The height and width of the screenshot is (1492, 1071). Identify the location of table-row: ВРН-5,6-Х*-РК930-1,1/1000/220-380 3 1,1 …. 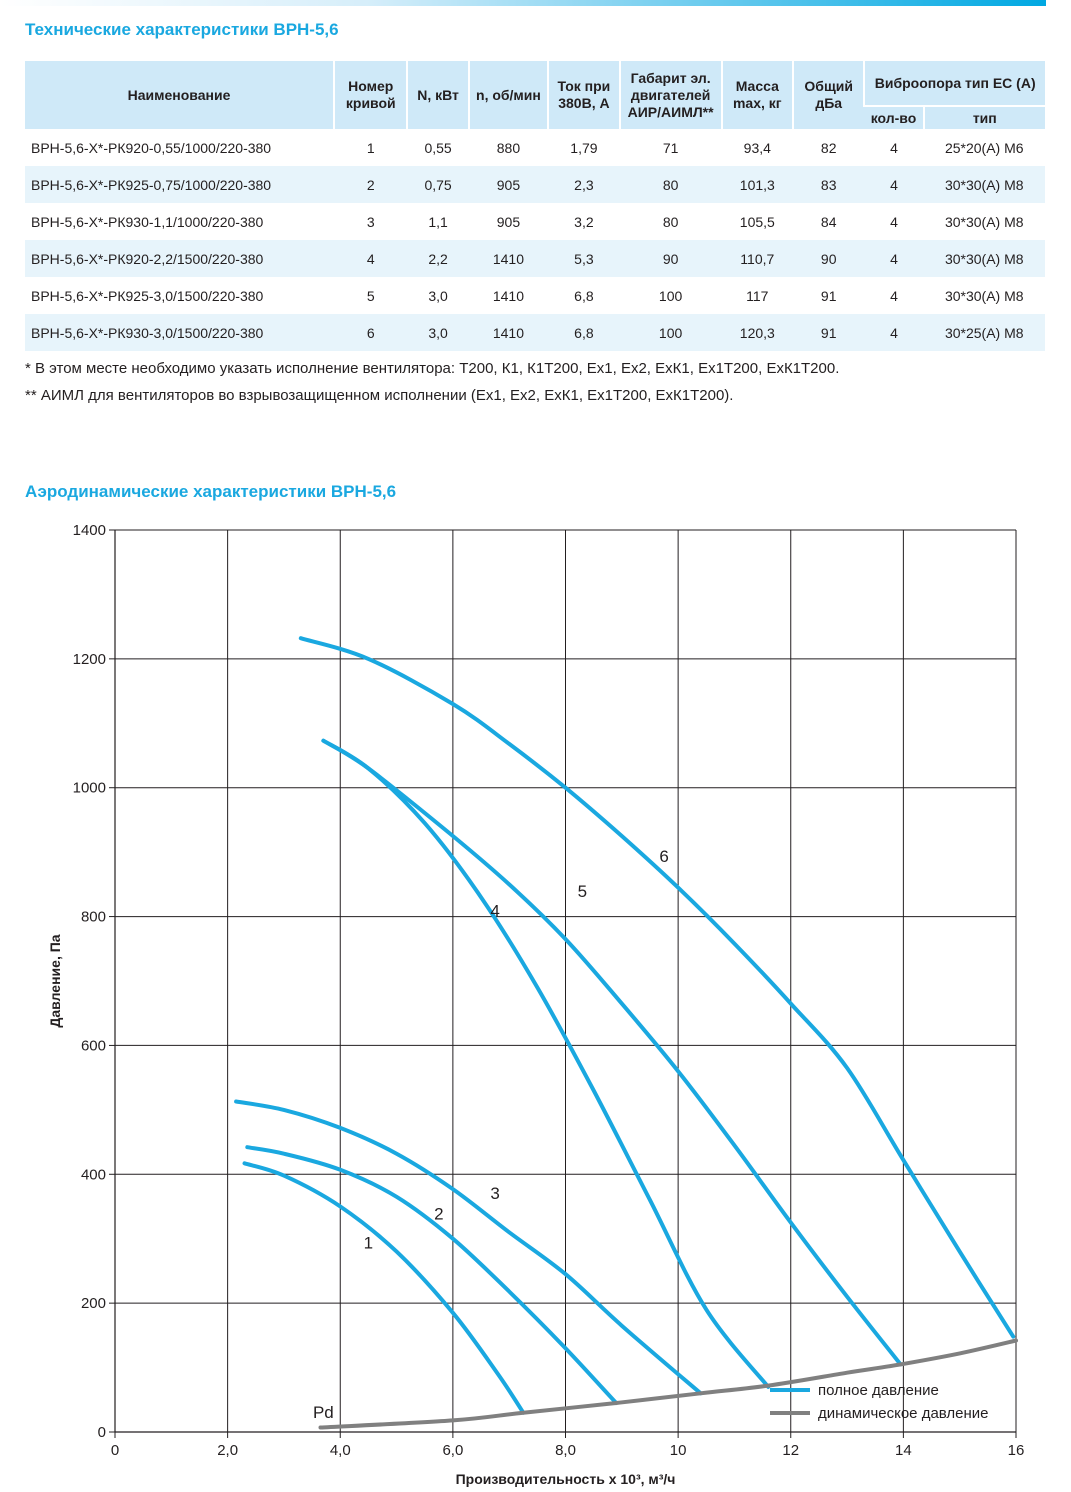
(535, 221).